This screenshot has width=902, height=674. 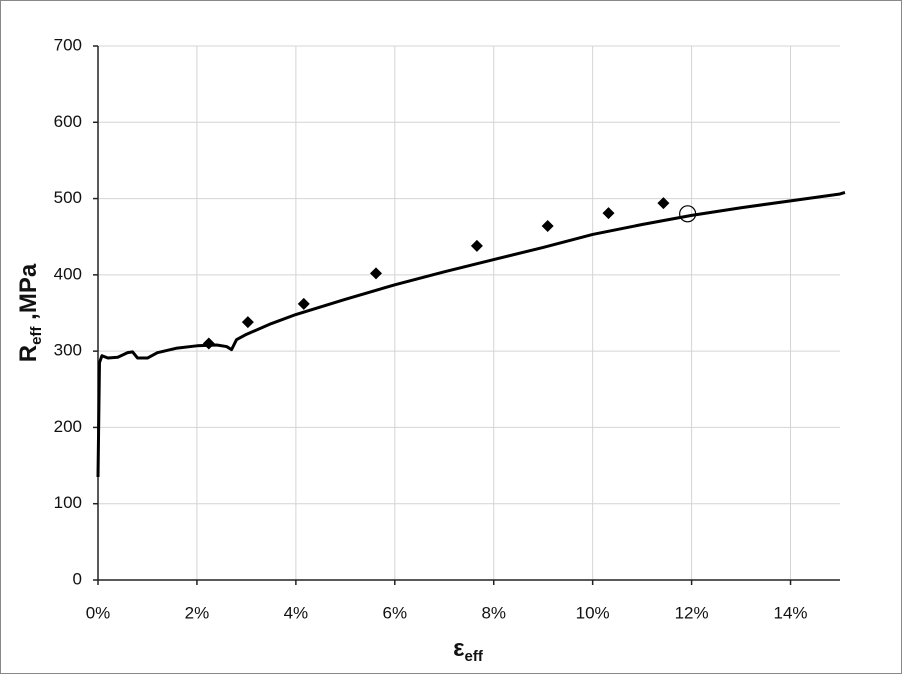 What do you see at coordinates (68, 197) in the screenshot?
I see `y-tick-label: 500` at bounding box center [68, 197].